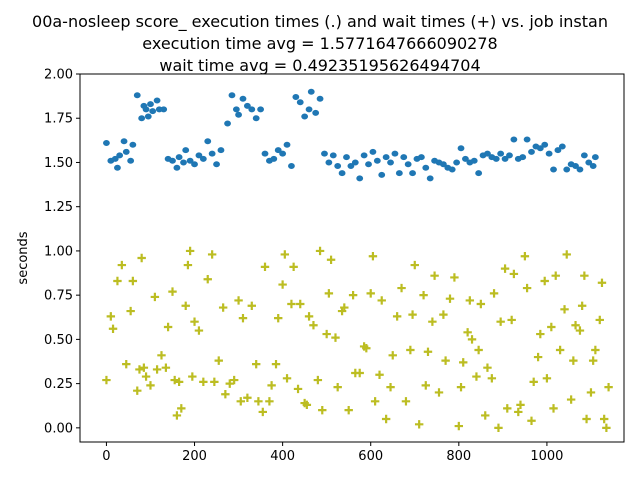 The height and width of the screenshot is (480, 640). What do you see at coordinates (546, 456) in the screenshot?
I see `x-tick-label: 1000` at bounding box center [546, 456].